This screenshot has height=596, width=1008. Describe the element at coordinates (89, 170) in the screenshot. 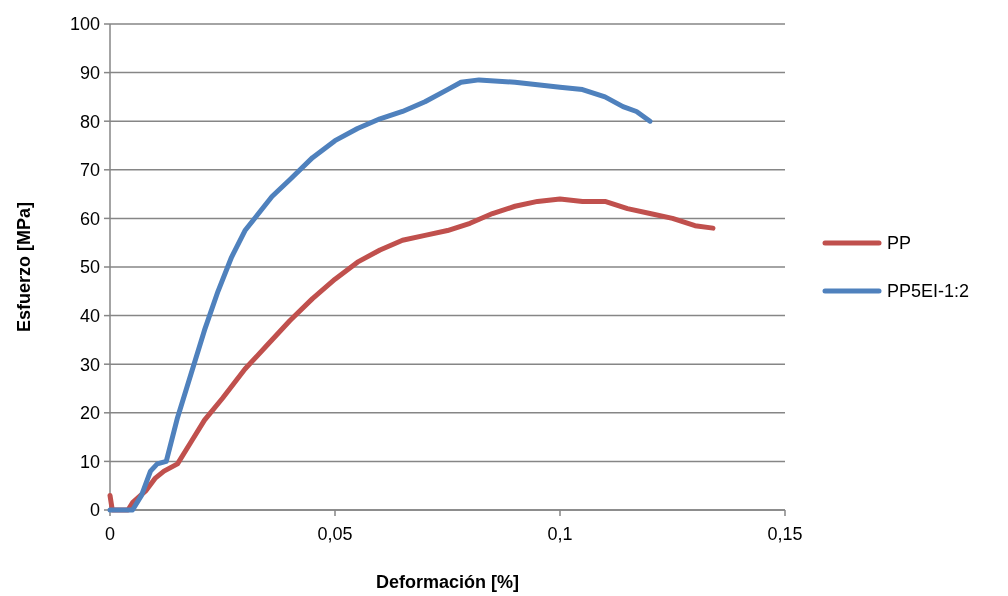

I see `y-tick-label: 70` at that location.